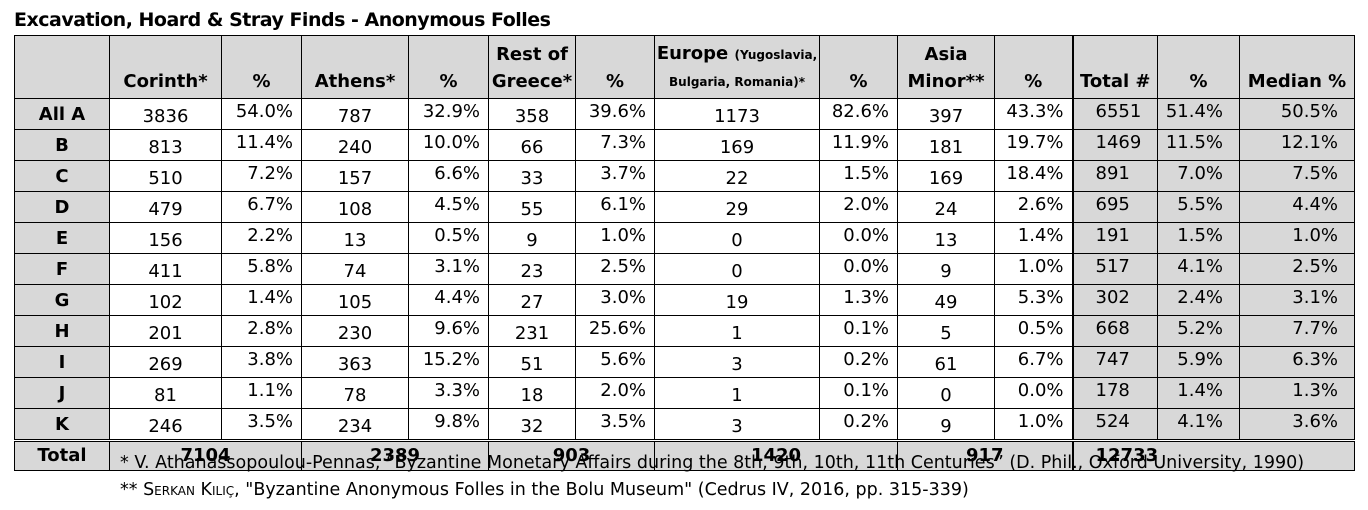 The height and width of the screenshot is (510, 1368). What do you see at coordinates (1114, 424) in the screenshot?
I see `cell-total: 524` at bounding box center [1114, 424].